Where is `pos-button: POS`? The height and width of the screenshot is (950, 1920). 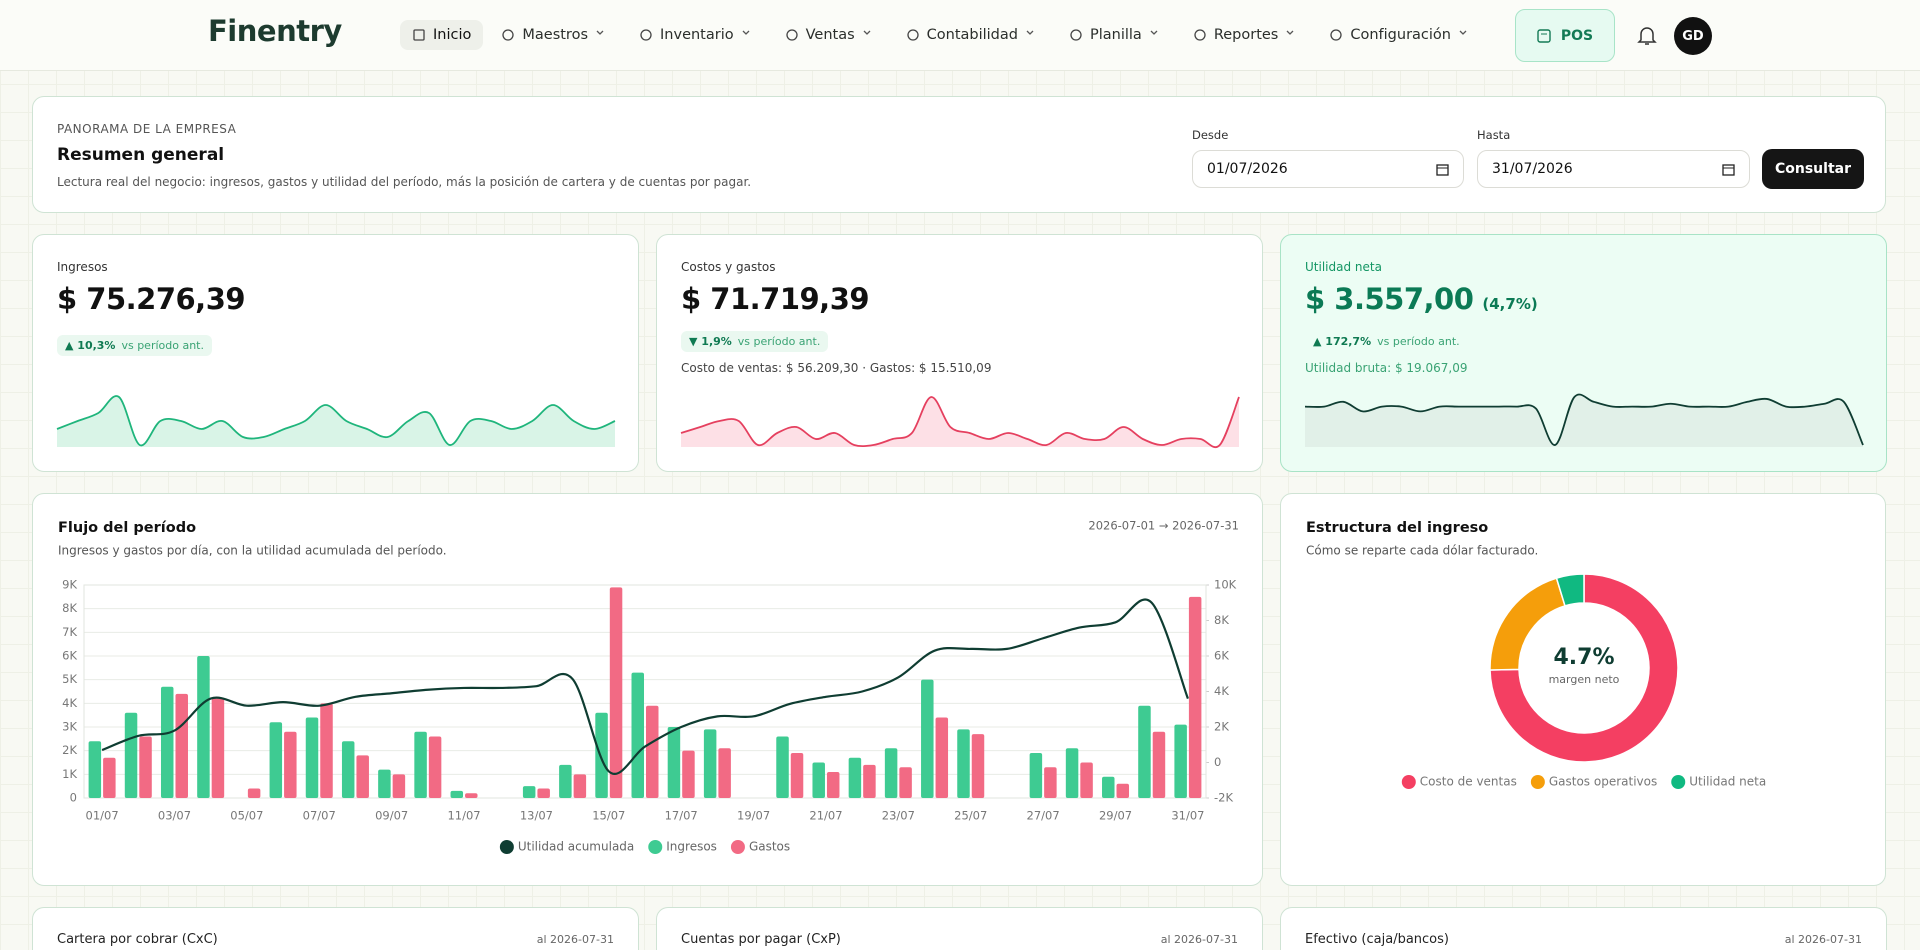
pos-button: POS is located at coordinates (1565, 35).